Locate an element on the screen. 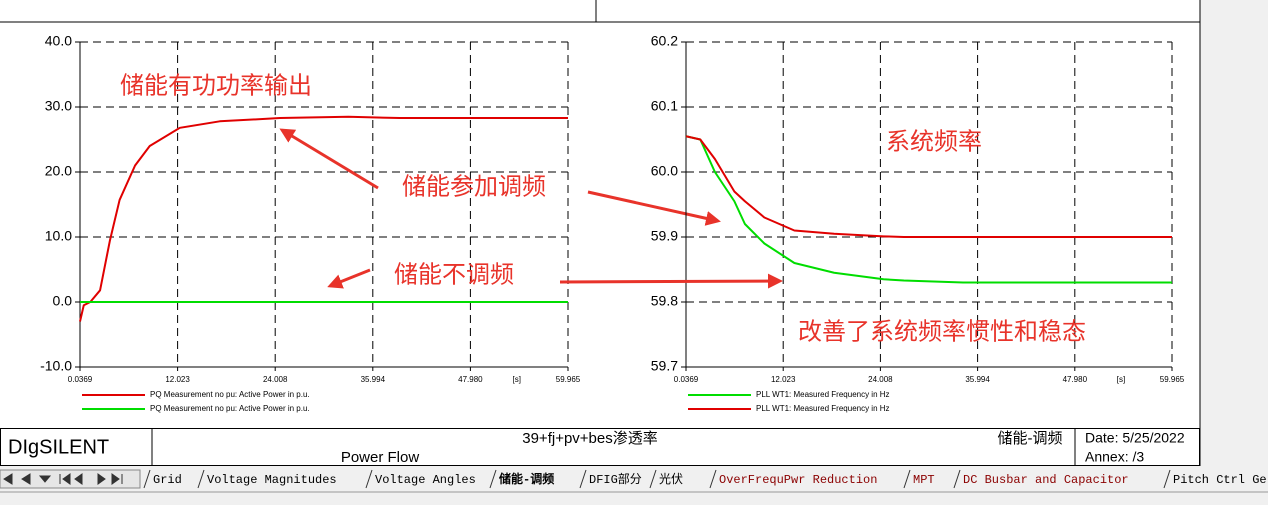 The height and width of the screenshot is (505, 1268). tab: DC Busbar and Capacitor is located at coordinates (1041, 479).